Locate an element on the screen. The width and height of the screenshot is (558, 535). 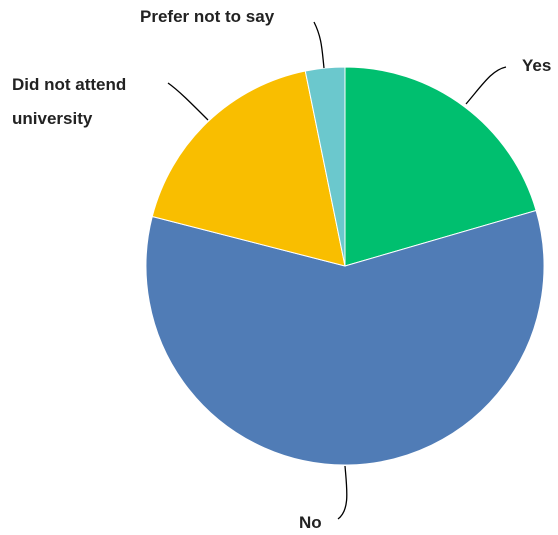
leader-line-did-not-attend is located at coordinates (188, 101).